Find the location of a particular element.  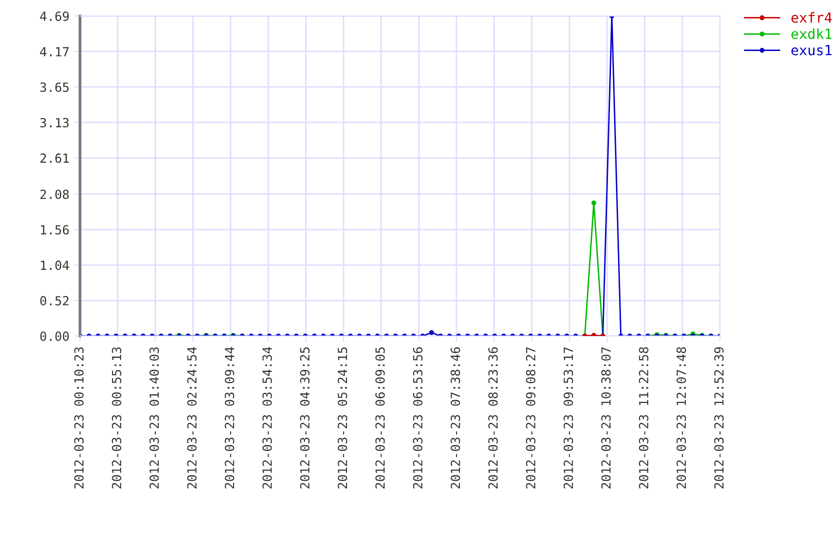

legend-label: exus1 is located at coordinates (811, 50).